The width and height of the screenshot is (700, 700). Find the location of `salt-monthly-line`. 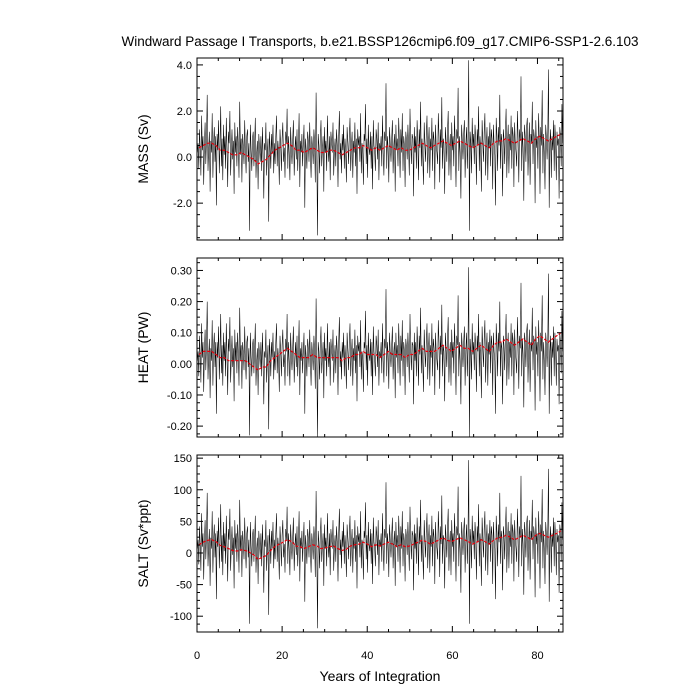

salt-monthly-line is located at coordinates (380, 544).